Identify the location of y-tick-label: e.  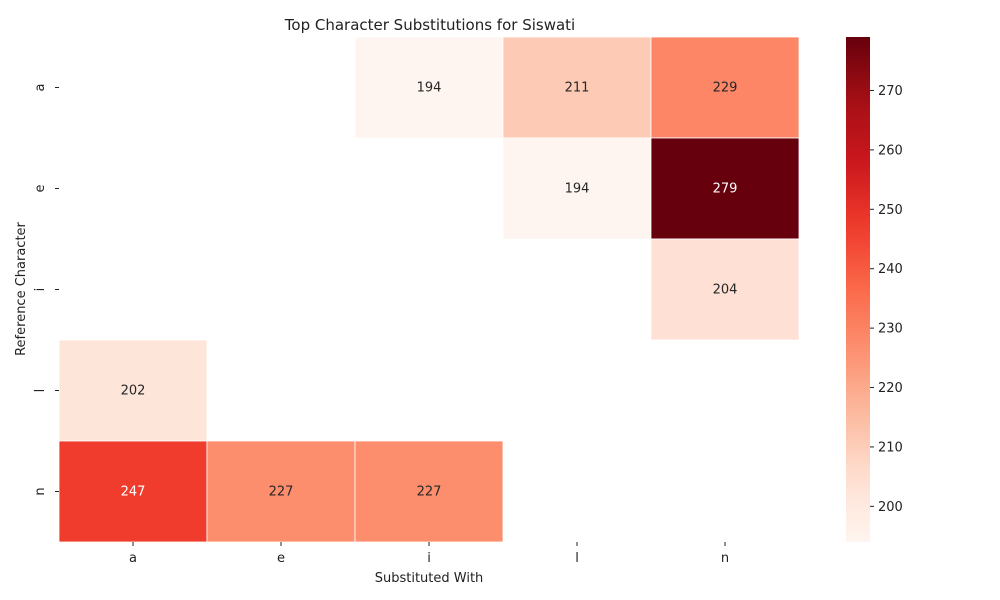
(40, 189).